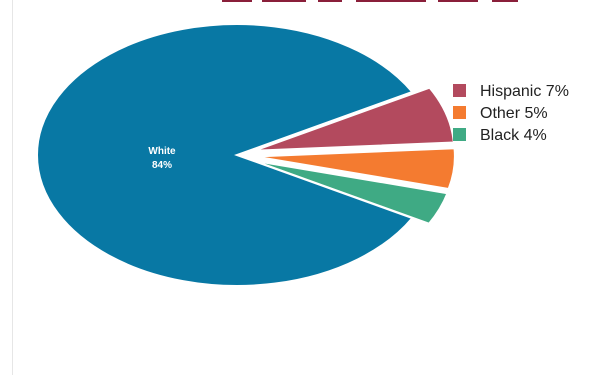 The width and height of the screenshot is (613, 375). Describe the element at coordinates (351, 192) in the screenshot. I see `pie-slice-black` at that location.